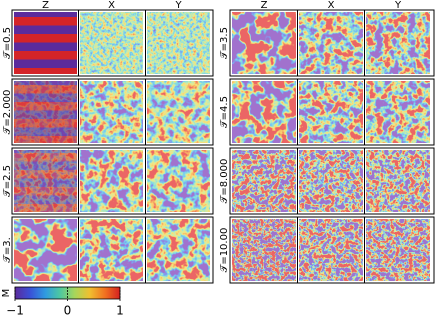 Image resolution: width=436 pixels, height=333 pixels. I want to click on colorbar-tick-label: −1, so click(15, 311).